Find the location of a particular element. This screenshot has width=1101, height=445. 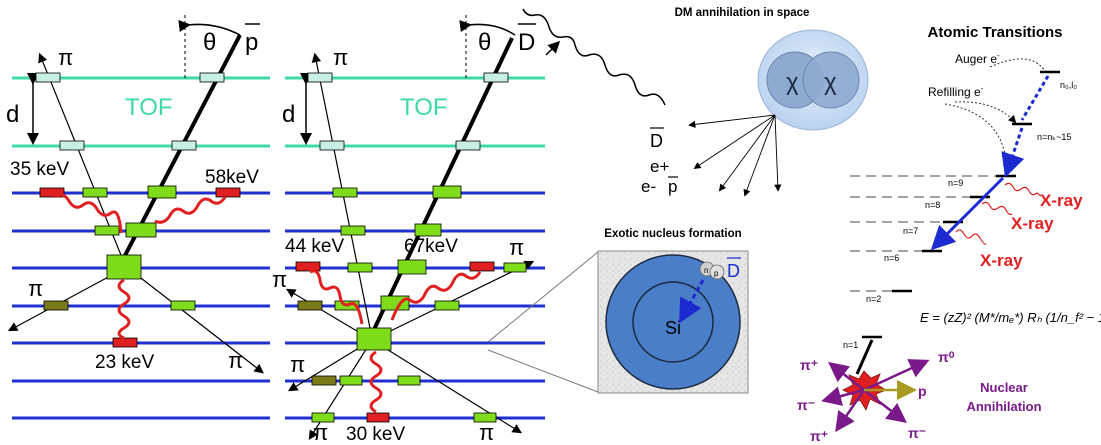

n-label: n is located at coordinates (706, 270).